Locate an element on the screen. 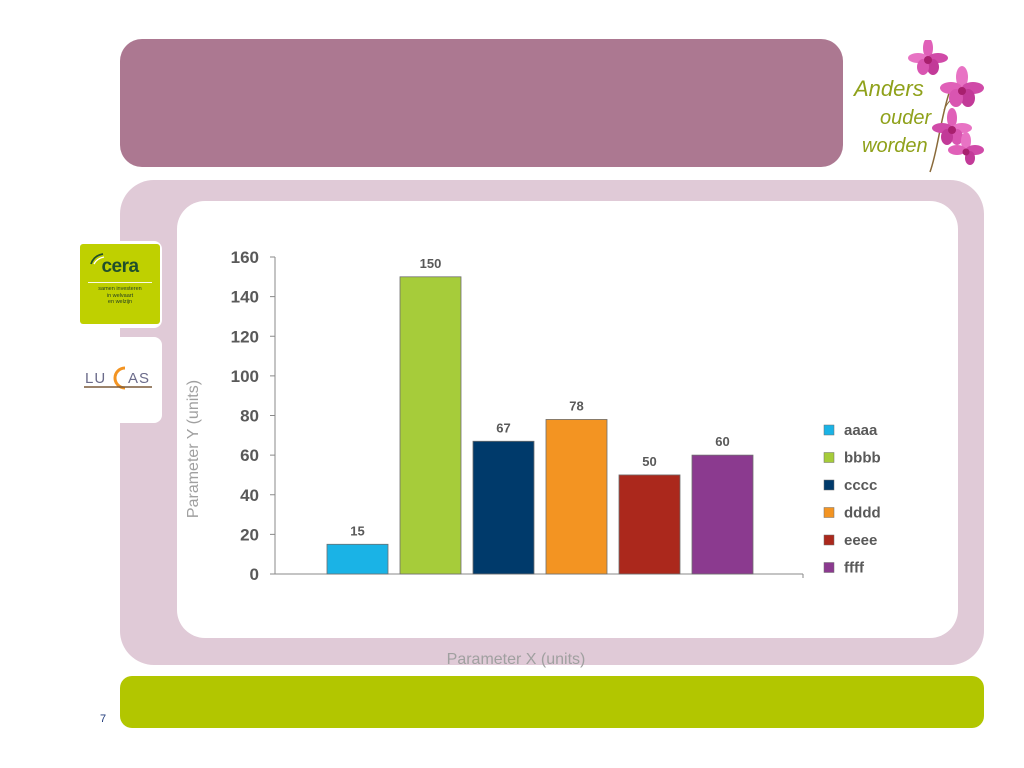 This screenshot has height=768, width=1024. data-label-aaaa: 15 is located at coordinates (357, 530).